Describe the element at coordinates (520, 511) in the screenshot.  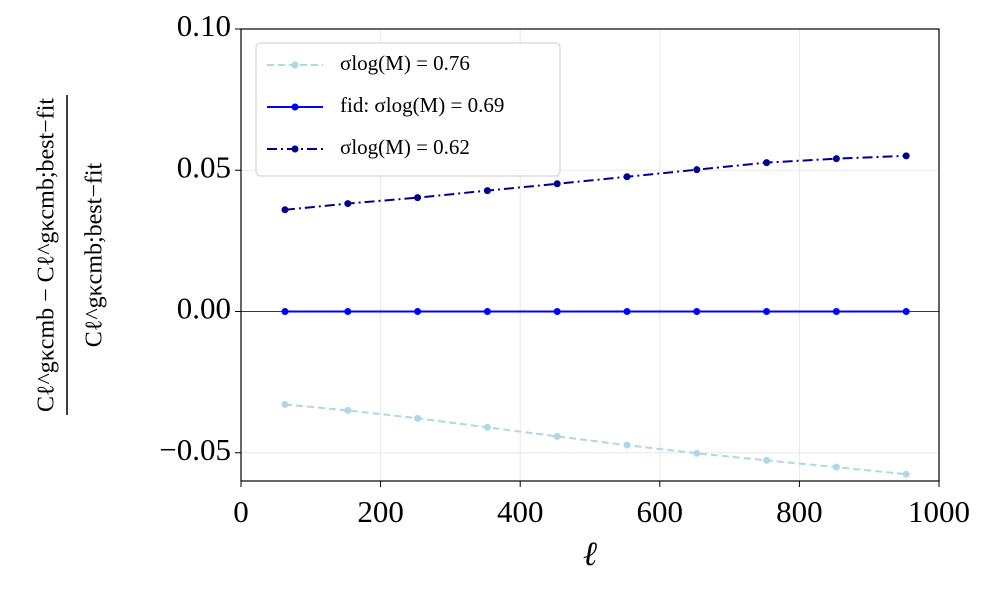
I see `x-tick-label: 400` at that location.